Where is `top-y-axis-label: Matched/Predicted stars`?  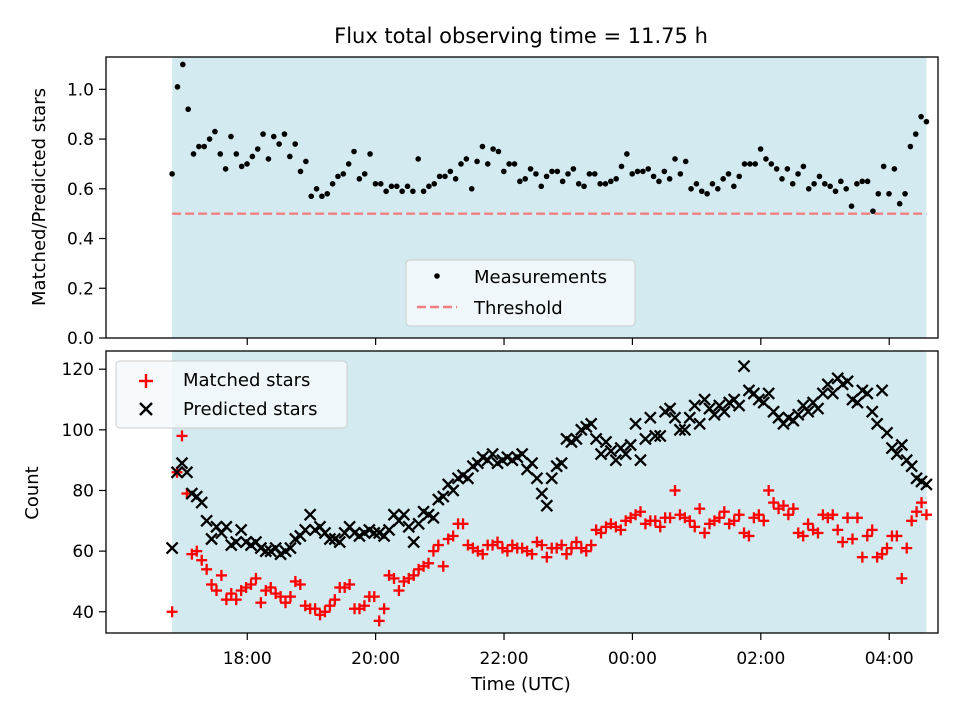
top-y-axis-label: Matched/Predicted stars is located at coordinates (39, 197).